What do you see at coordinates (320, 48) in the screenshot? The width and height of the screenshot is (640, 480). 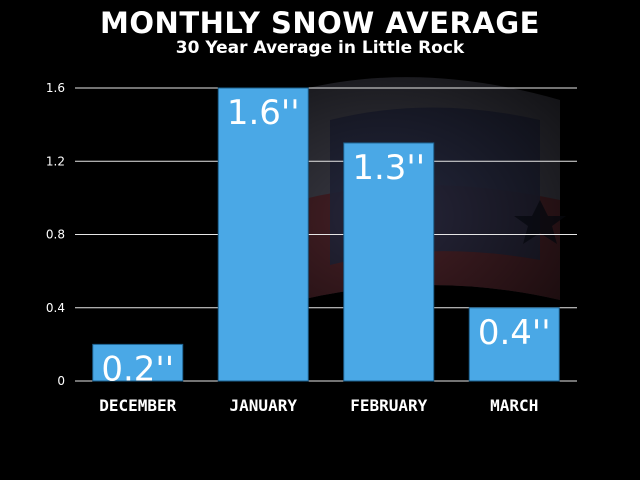 I see `chart-subtitle: 30 Year Average in Little Rock` at bounding box center [320, 48].